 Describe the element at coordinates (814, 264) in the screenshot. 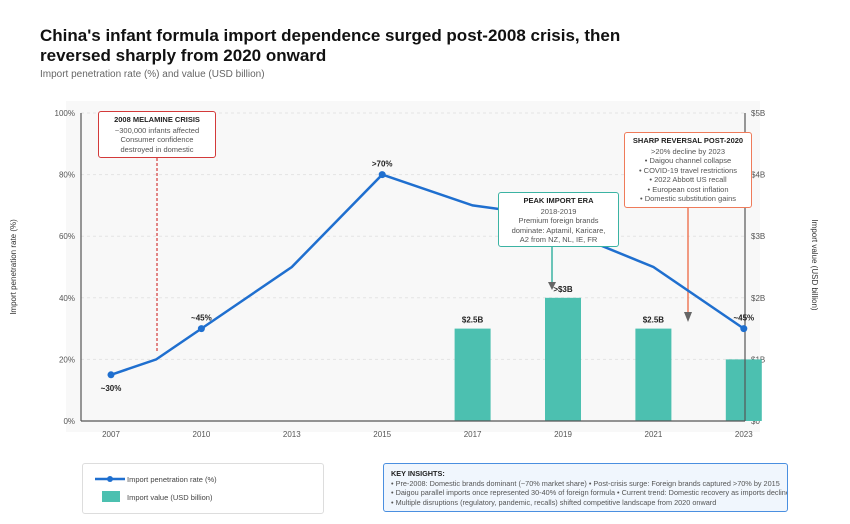

I see `y-right-axis-label: Import value (USD billion)` at that location.